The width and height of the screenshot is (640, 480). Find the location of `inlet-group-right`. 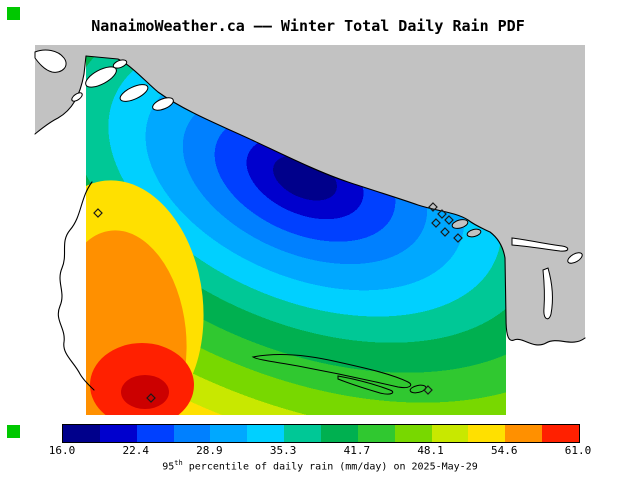

inlet-group-right is located at coordinates (547, 278).